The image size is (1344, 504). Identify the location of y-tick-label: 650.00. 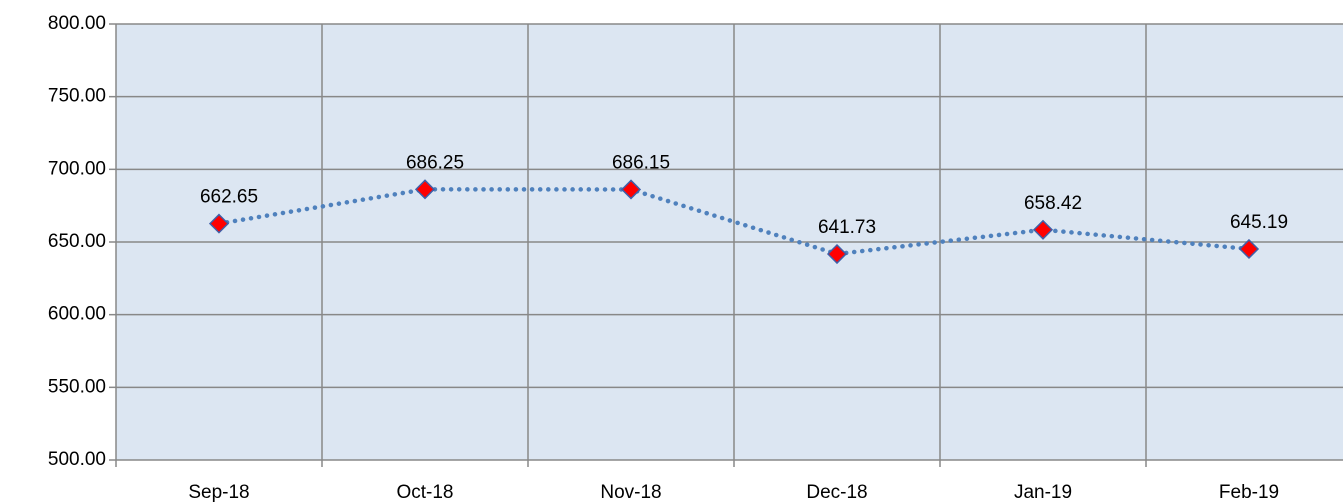
(77, 241).